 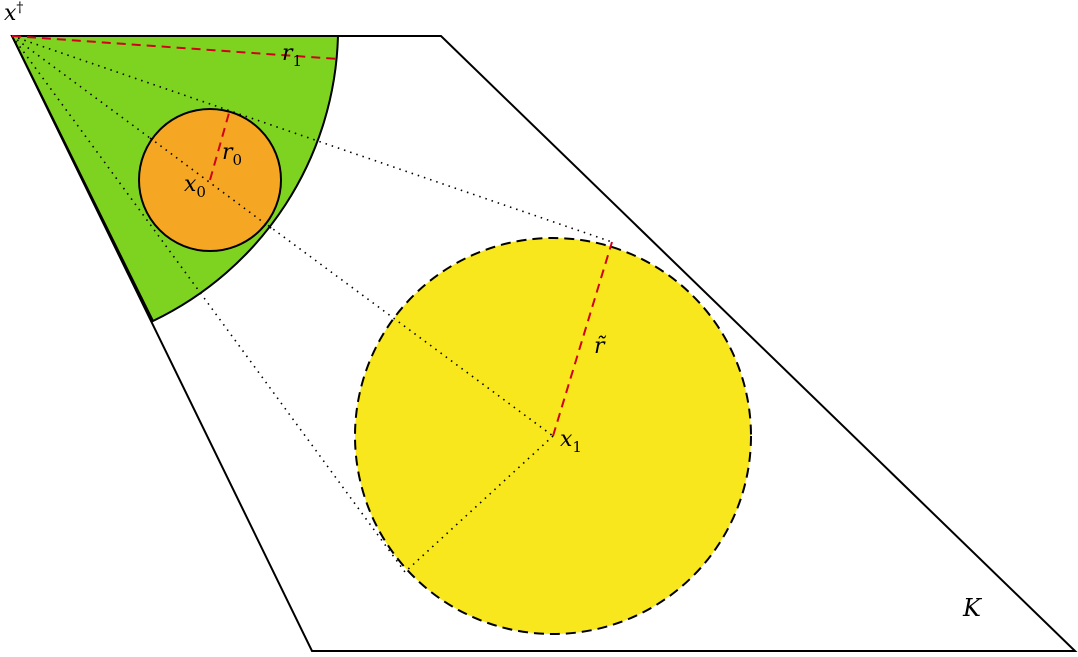 I want to click on x0-label: x0, so click(x=195, y=186).